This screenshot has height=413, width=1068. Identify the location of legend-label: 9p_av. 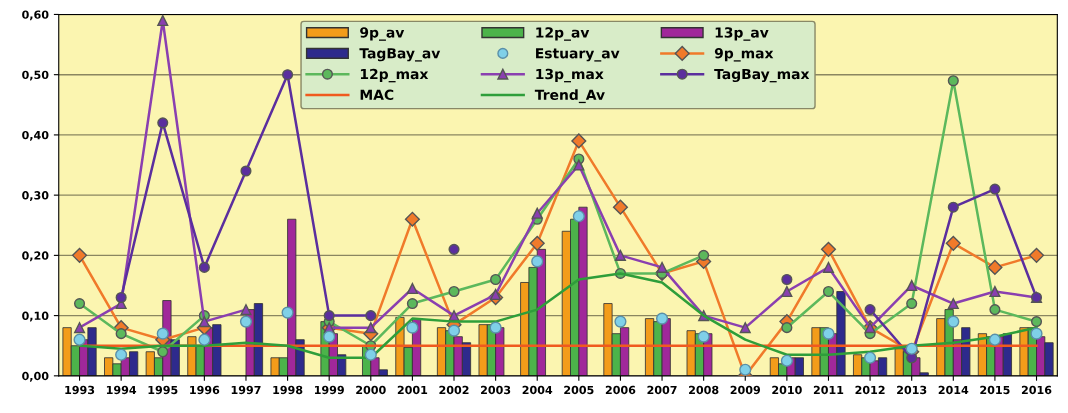
(382, 34).